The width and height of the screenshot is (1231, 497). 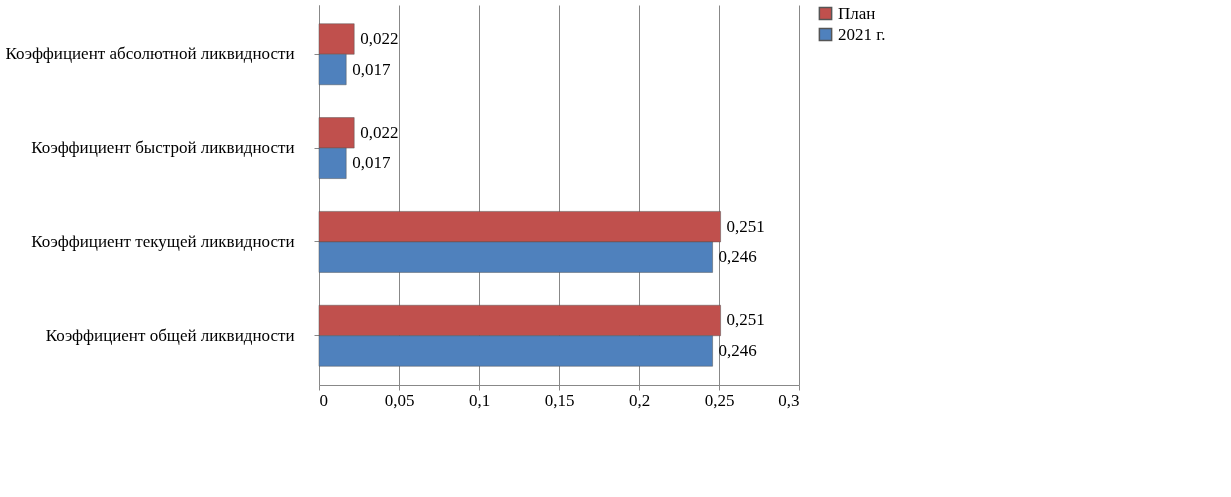 What do you see at coordinates (479, 400) in the screenshot?
I see `x-tick-label: 0,1` at bounding box center [479, 400].